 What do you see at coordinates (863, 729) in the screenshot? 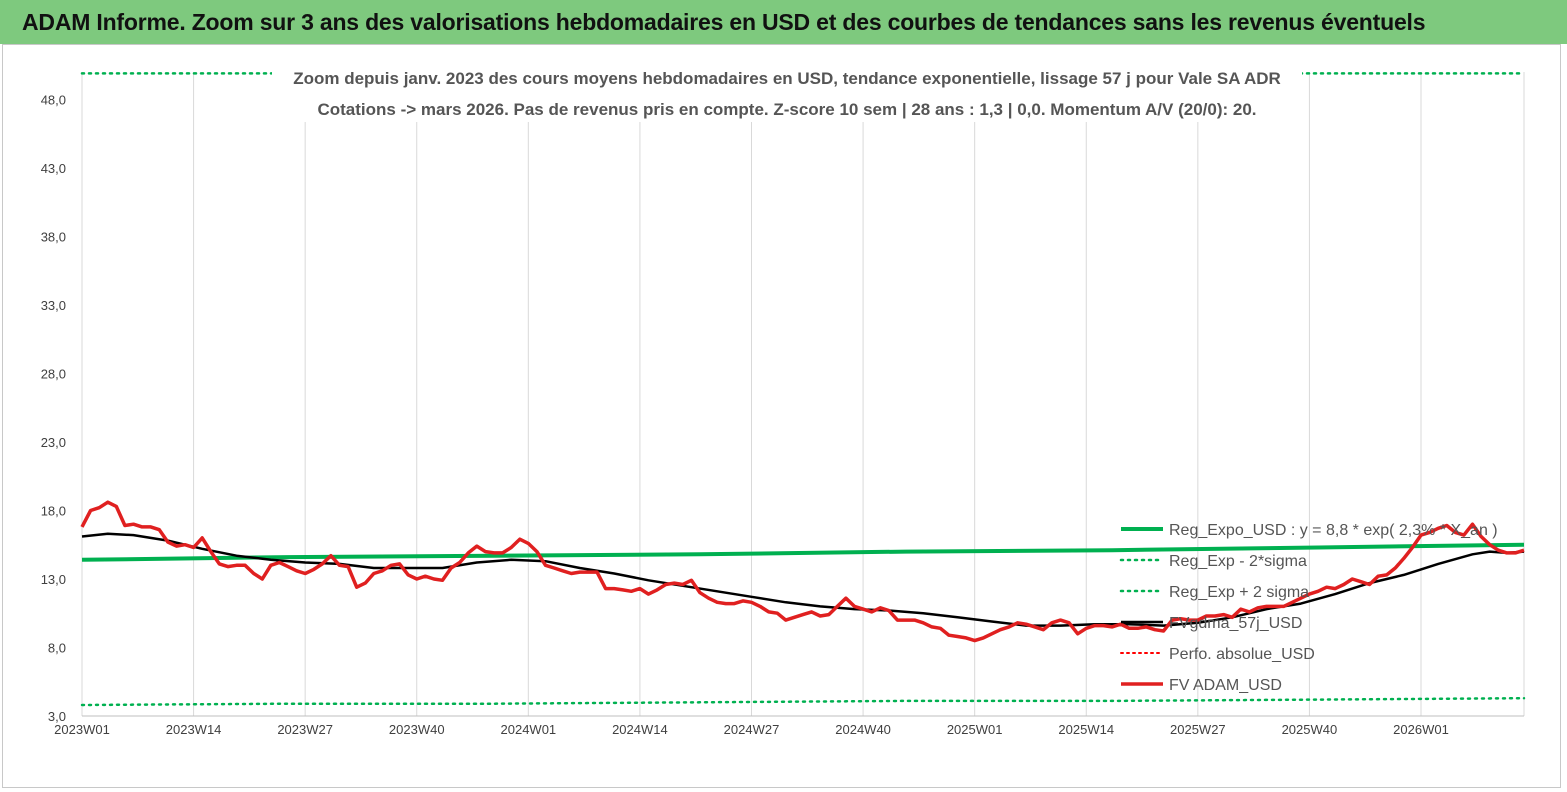
I see `x-tick-label: 2024W40` at bounding box center [863, 729].